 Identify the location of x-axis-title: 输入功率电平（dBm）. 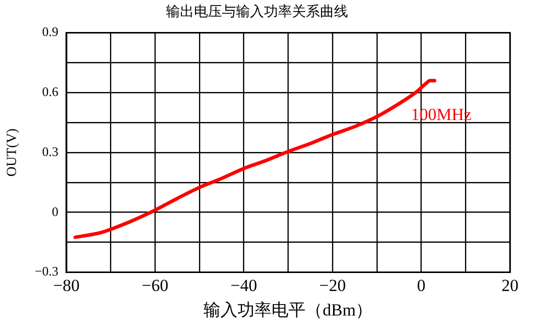
(288, 310).